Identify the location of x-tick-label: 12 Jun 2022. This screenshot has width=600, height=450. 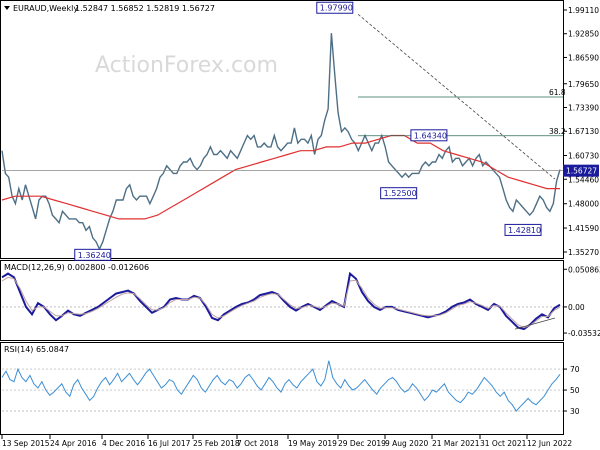
(549, 443).